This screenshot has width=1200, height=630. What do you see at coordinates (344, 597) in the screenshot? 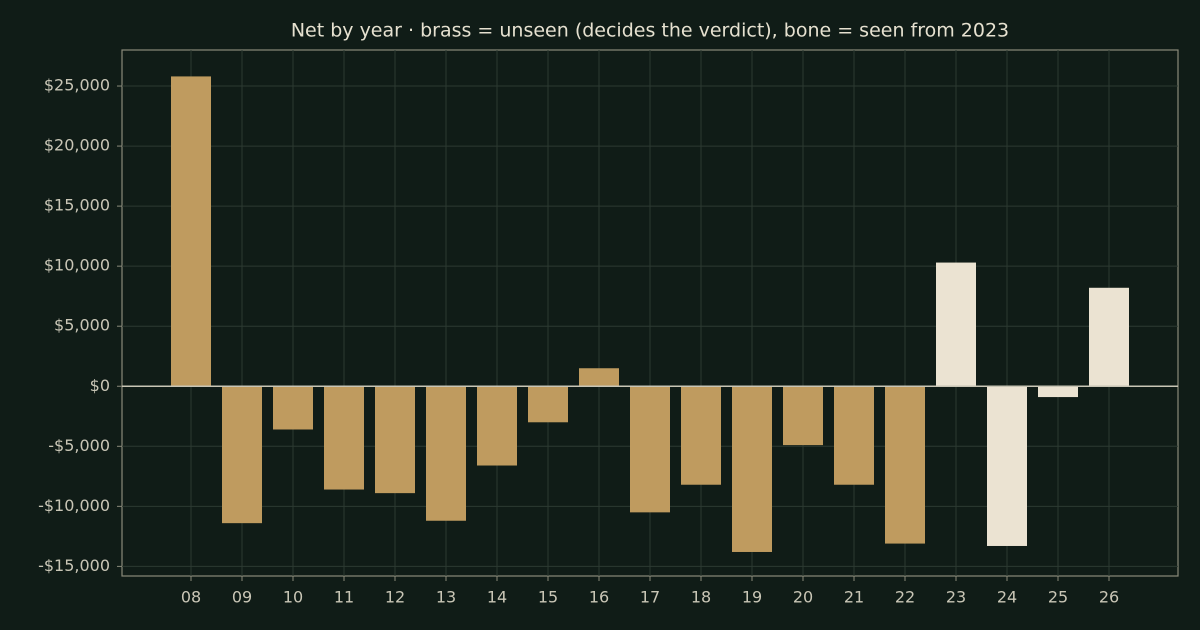
I see `x-tick-label: 11` at bounding box center [344, 597].